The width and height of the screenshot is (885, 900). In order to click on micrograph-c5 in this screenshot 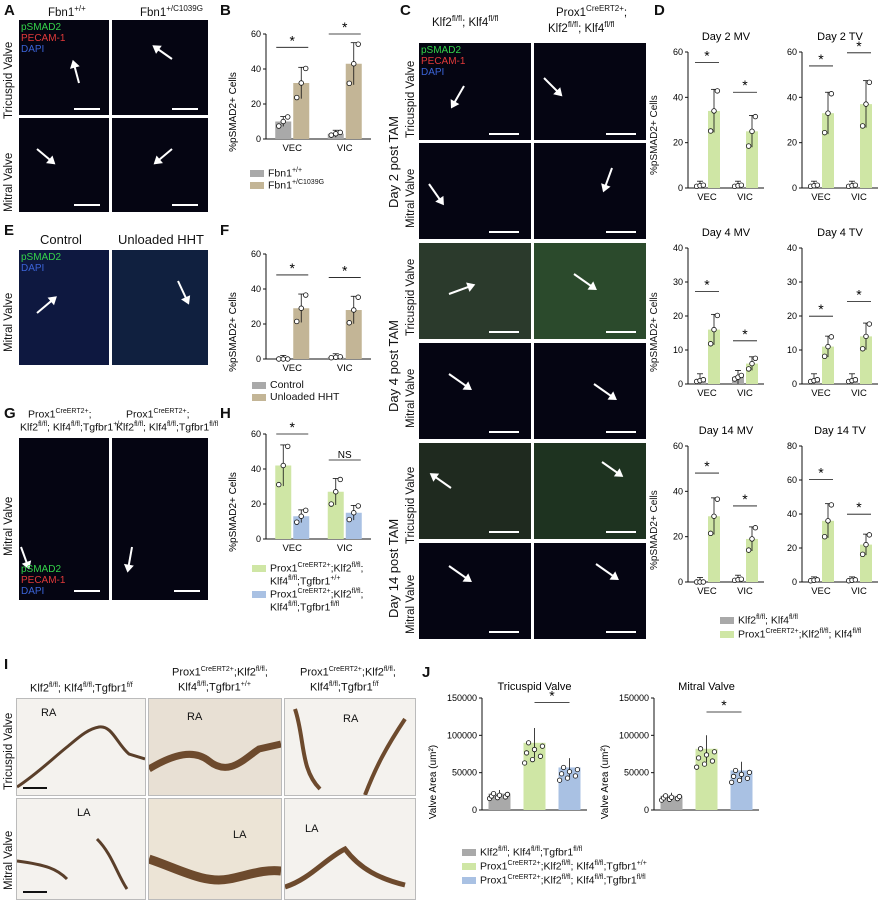, I will do `click(475, 291)`.